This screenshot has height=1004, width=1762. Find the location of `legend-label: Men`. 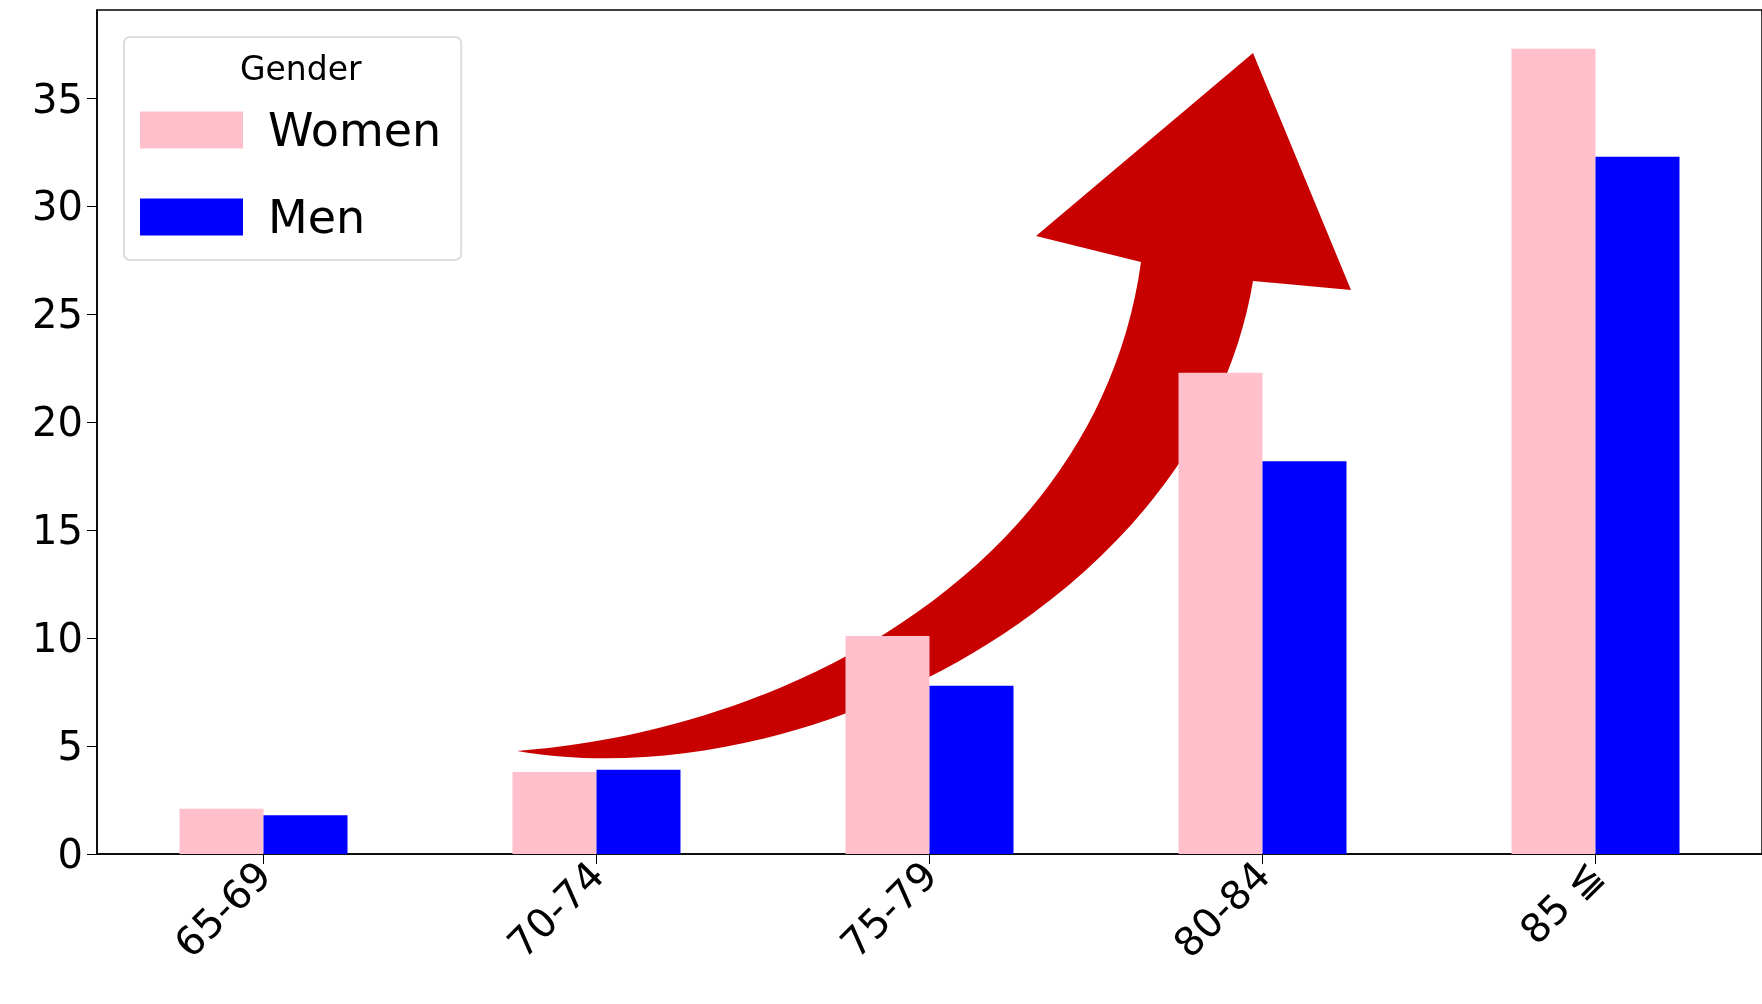

legend-label: Men is located at coordinates (317, 217).